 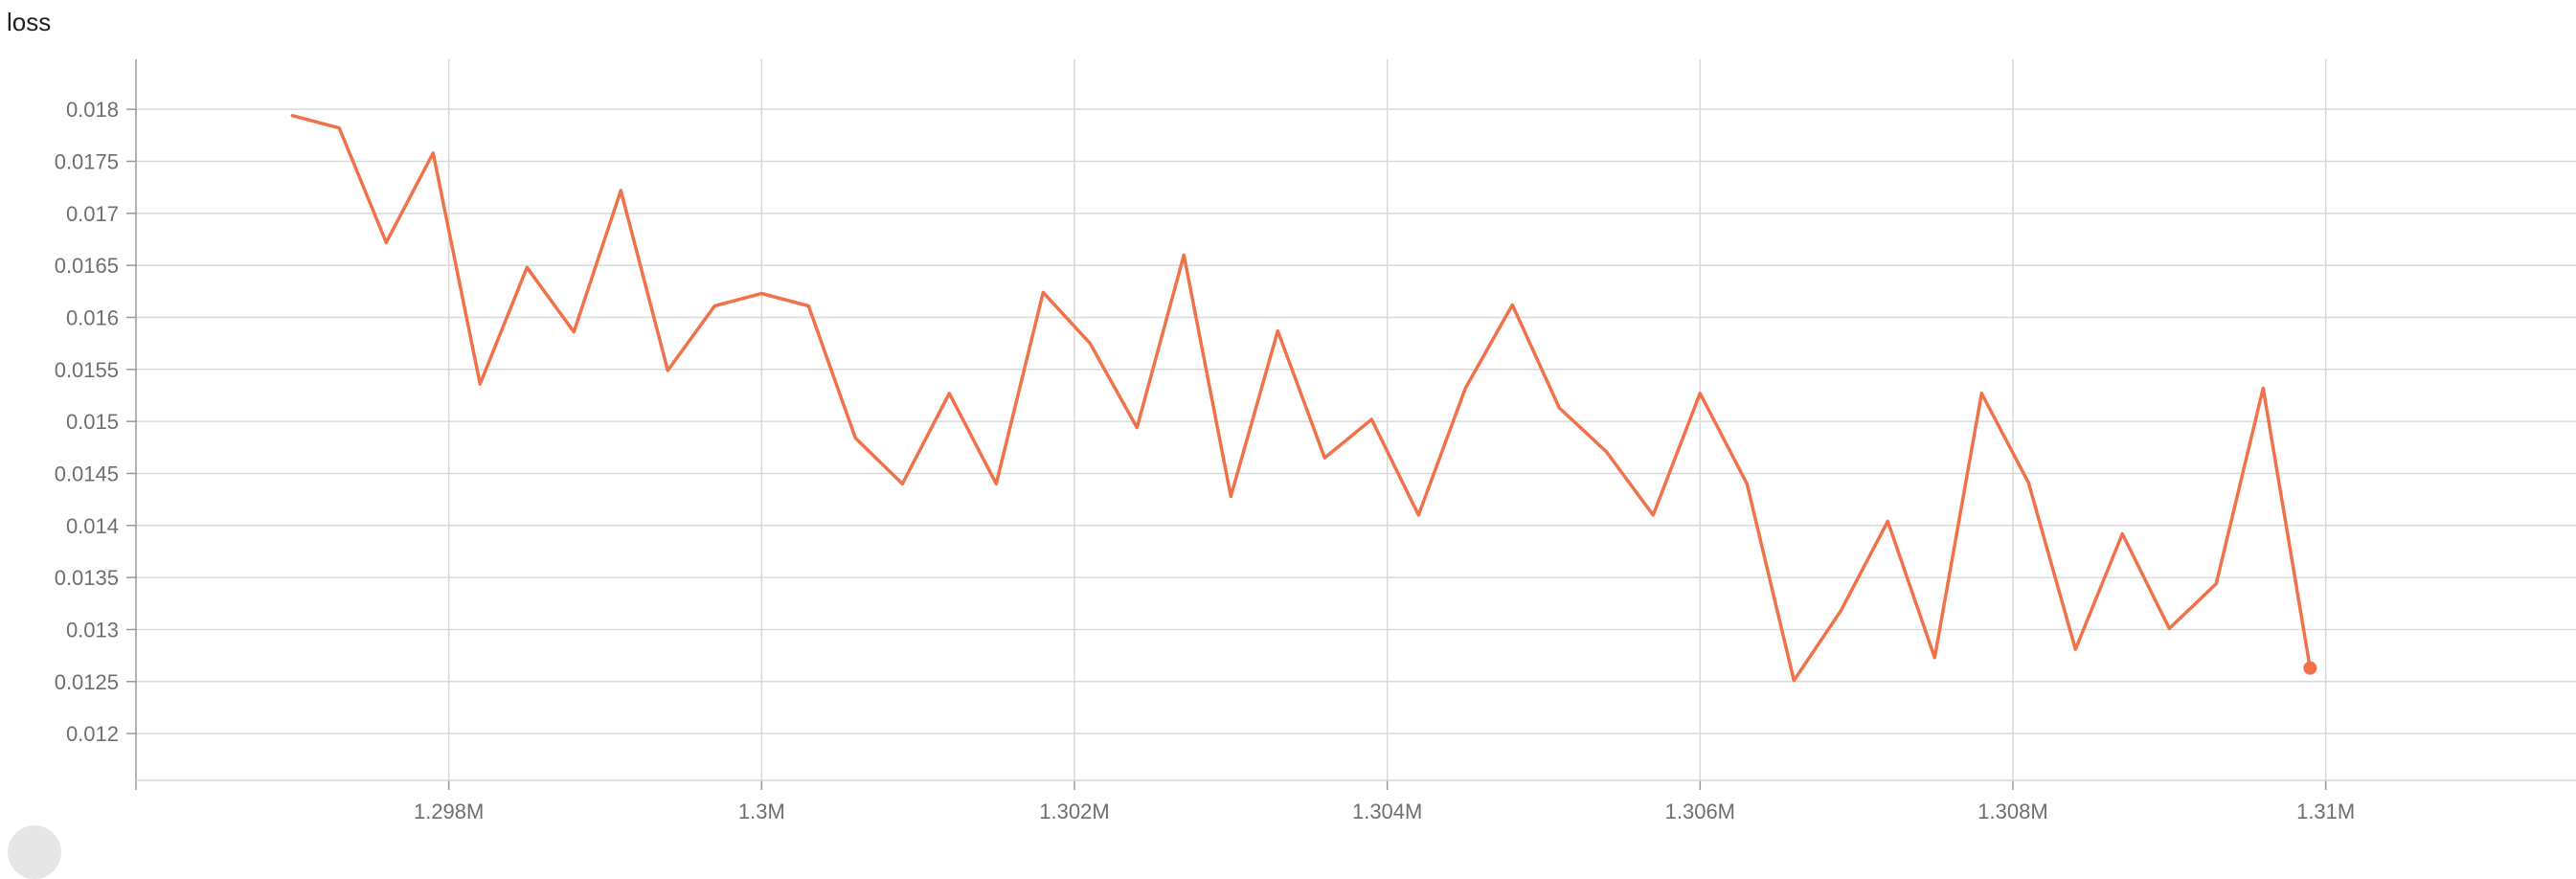 I want to click on y-tick-label: 0.014, so click(x=92, y=526).